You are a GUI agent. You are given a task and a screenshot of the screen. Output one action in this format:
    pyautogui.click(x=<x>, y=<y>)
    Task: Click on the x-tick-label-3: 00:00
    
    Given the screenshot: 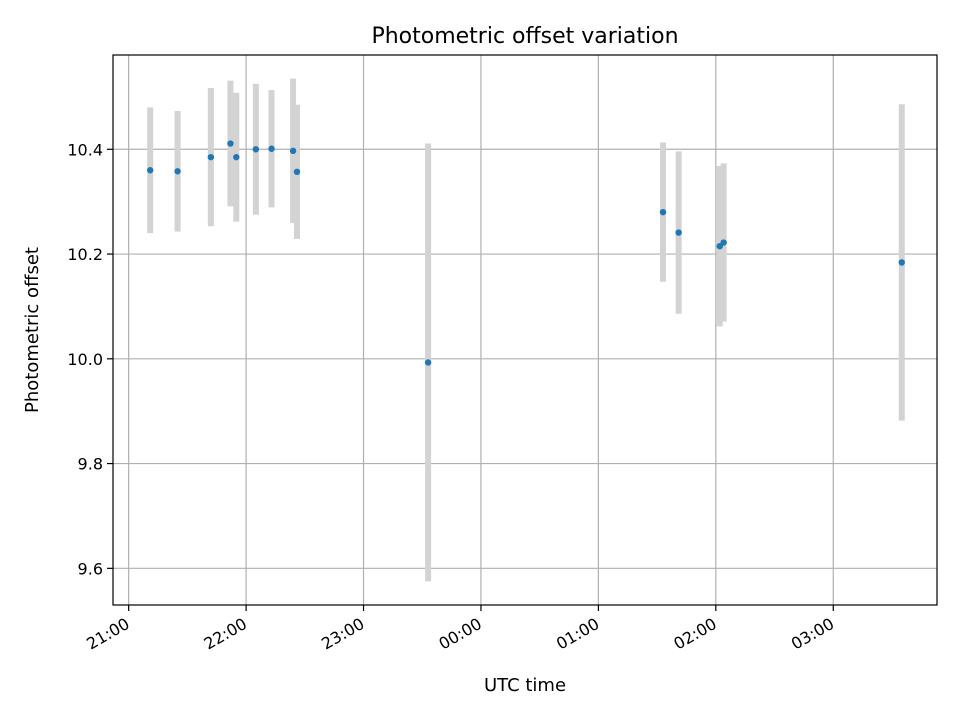 What is the action you would take?
    pyautogui.click(x=460, y=634)
    